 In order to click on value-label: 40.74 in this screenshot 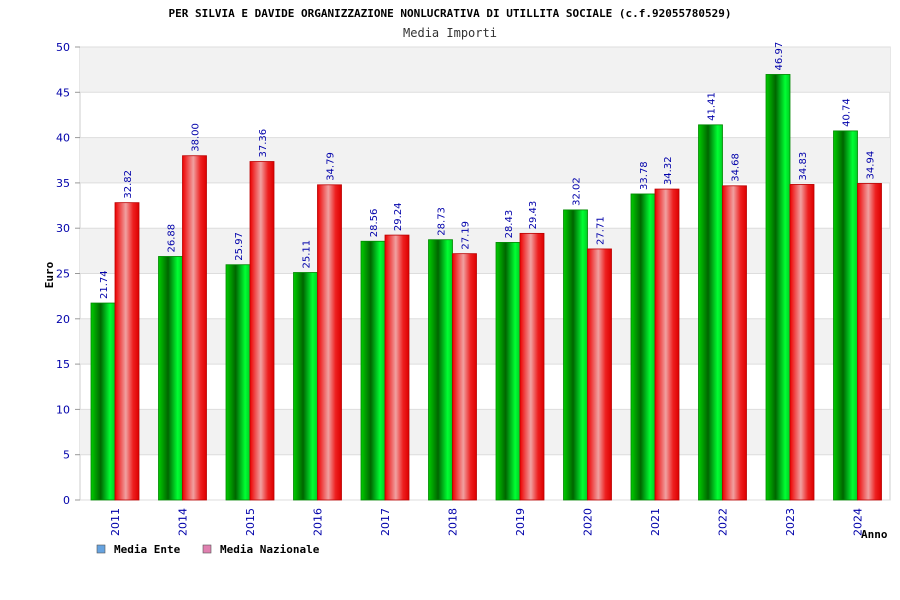, I will do `click(847, 112)`.